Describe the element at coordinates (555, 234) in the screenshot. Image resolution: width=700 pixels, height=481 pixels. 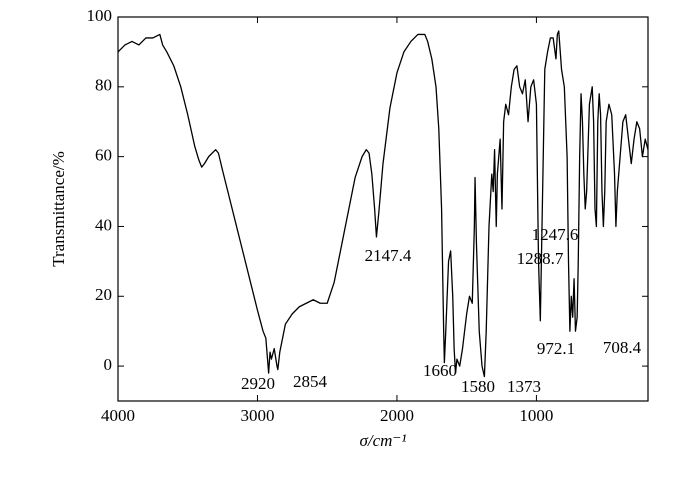
I see `peak-label: 1247.6` at that location.